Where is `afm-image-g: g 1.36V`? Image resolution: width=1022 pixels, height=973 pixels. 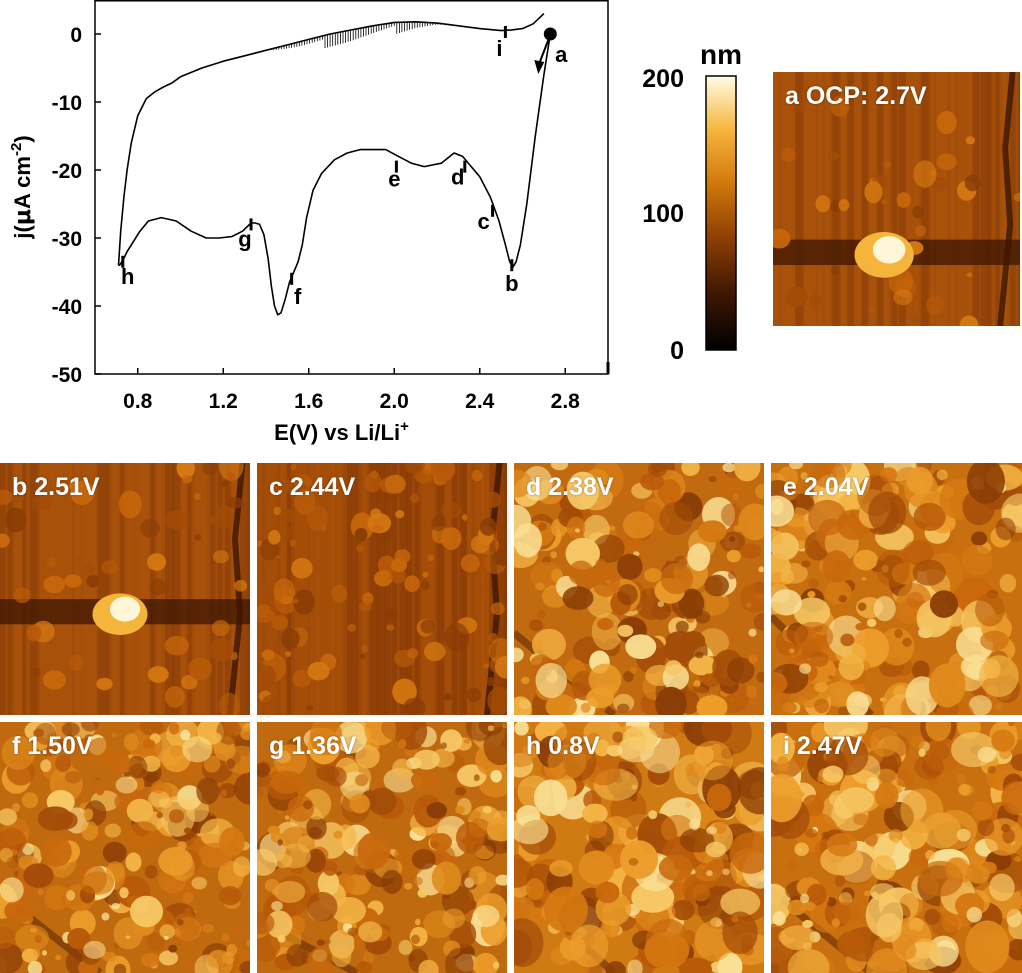 afm-image-g: g 1.36V is located at coordinates (382, 847).